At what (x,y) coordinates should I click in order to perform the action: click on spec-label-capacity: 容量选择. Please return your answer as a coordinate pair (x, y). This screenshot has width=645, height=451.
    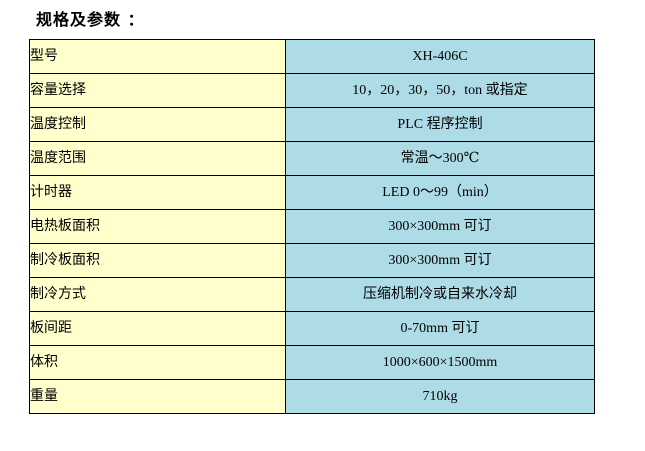
    Looking at the image, I should click on (157, 90).